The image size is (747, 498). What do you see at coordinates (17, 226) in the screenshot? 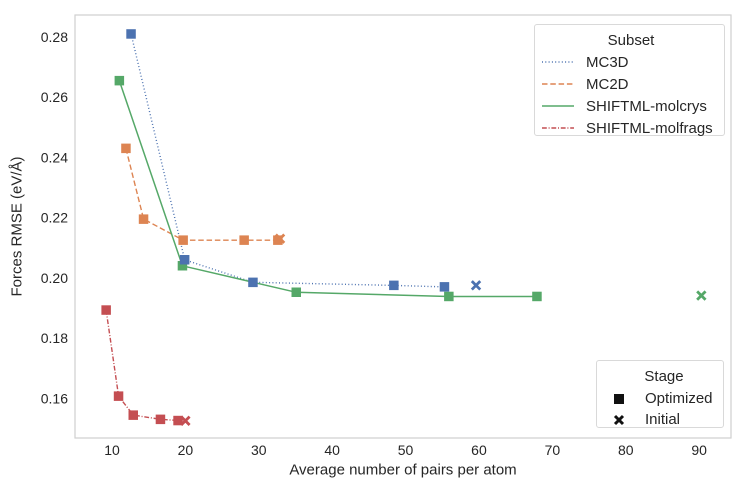
I see `y-axis-label: Forces RMSE (eV/Å)` at bounding box center [17, 226].